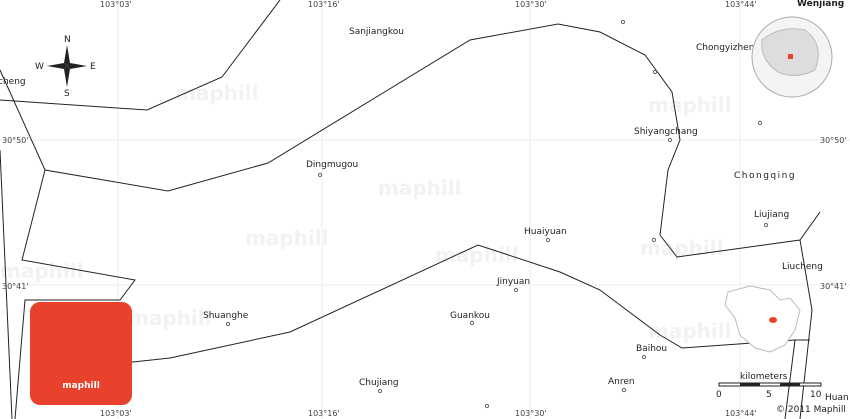 The image size is (850, 419). I want to click on compass-label: W, so click(39, 67).